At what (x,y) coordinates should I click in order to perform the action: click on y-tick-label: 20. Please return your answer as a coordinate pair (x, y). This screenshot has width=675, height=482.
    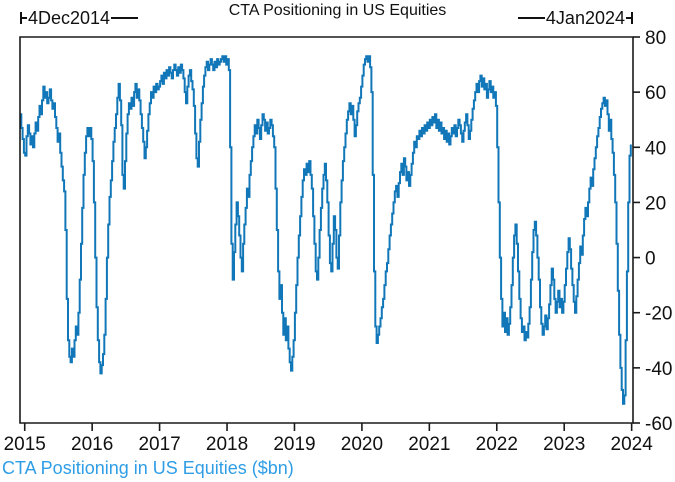
    Looking at the image, I should click on (655, 203).